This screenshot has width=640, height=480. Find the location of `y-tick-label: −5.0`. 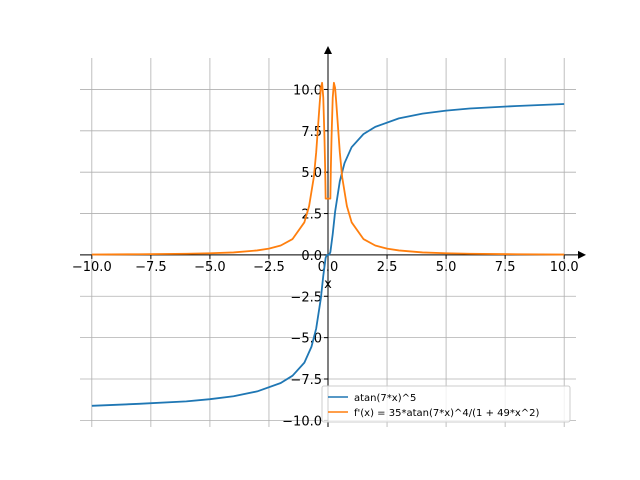

y-tick-label: −5.0 is located at coordinates (306, 339).